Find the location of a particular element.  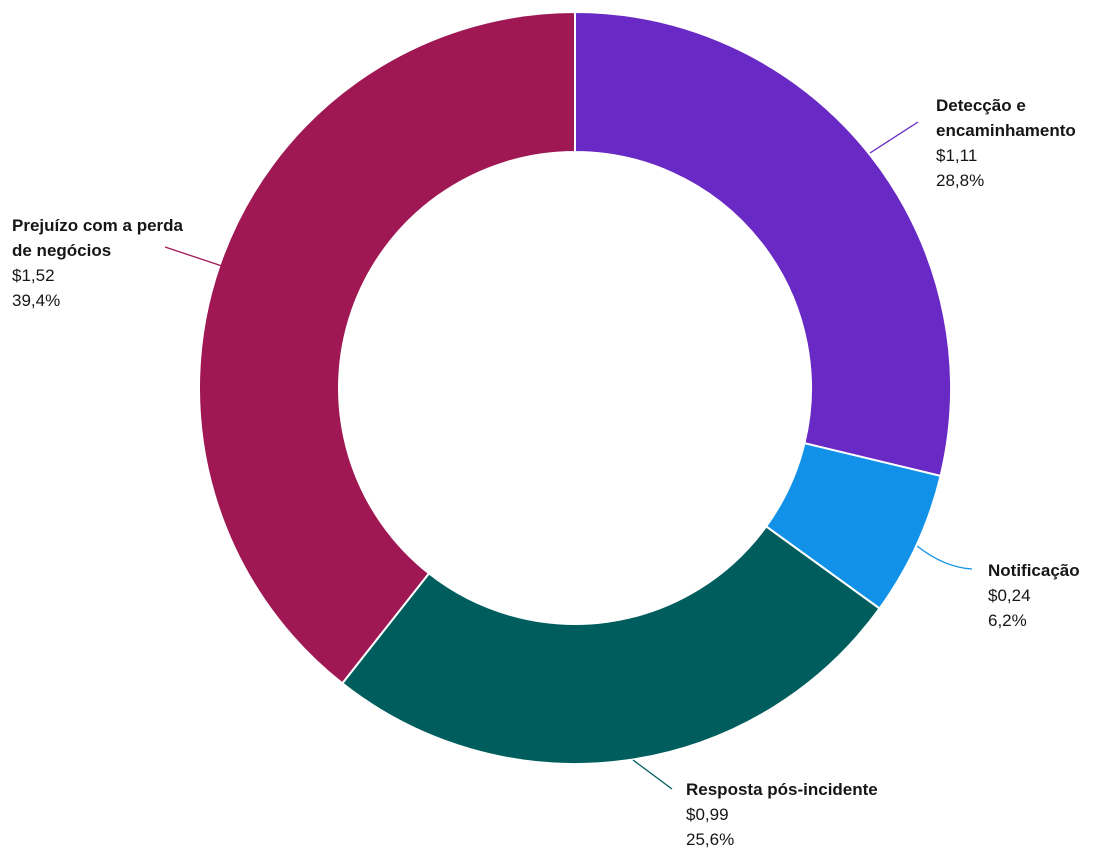

slice-percent-prejuizo: 39,4% is located at coordinates (36, 300).